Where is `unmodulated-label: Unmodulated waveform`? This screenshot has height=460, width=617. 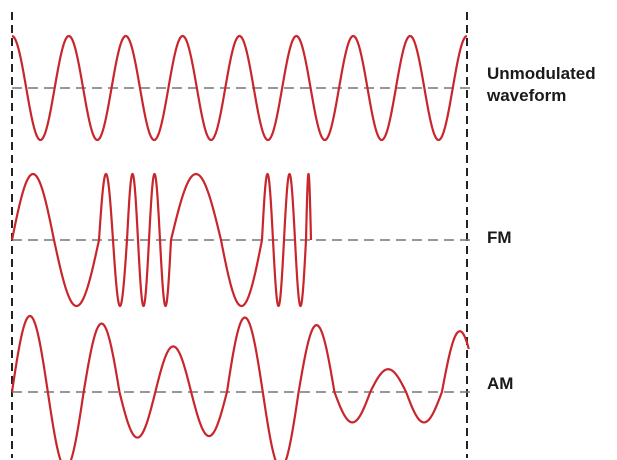
unmodulated-label: Unmodulated waveform is located at coordinates (541, 85).